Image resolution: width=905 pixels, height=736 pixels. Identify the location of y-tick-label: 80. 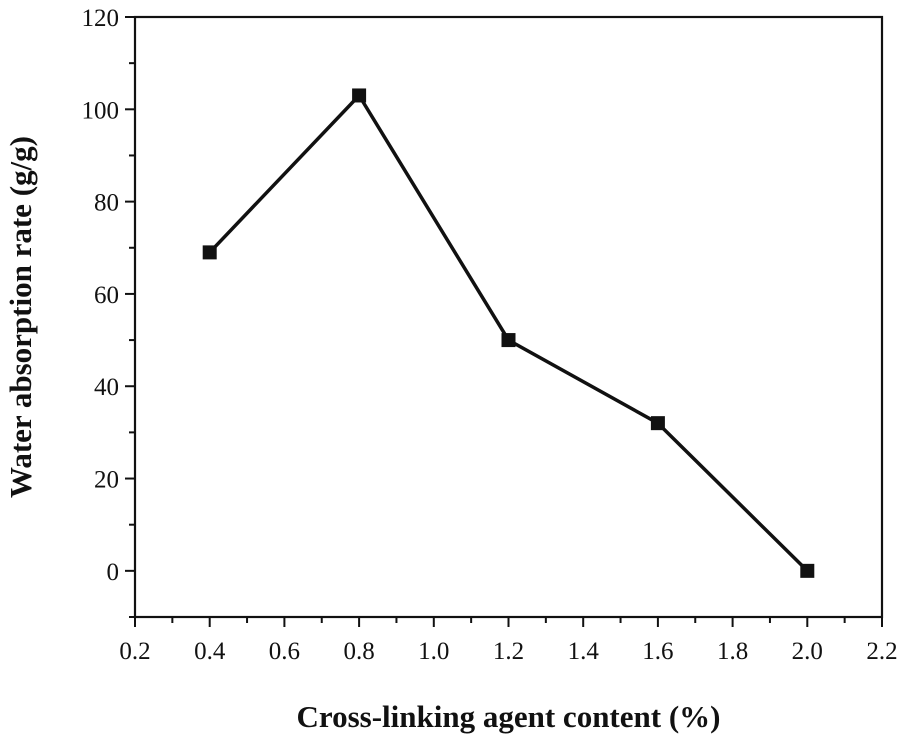
(106, 203).